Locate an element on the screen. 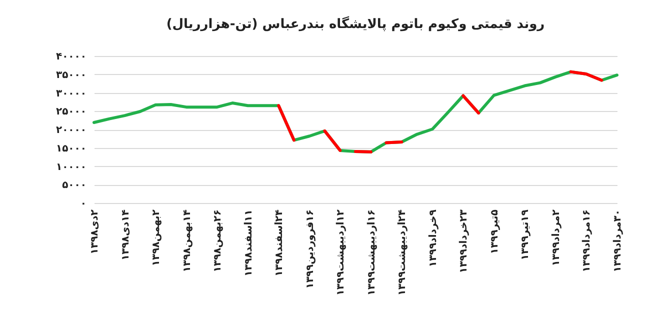 This screenshot has height=335, width=651. y-tick-label: ۰ is located at coordinates (83, 204).